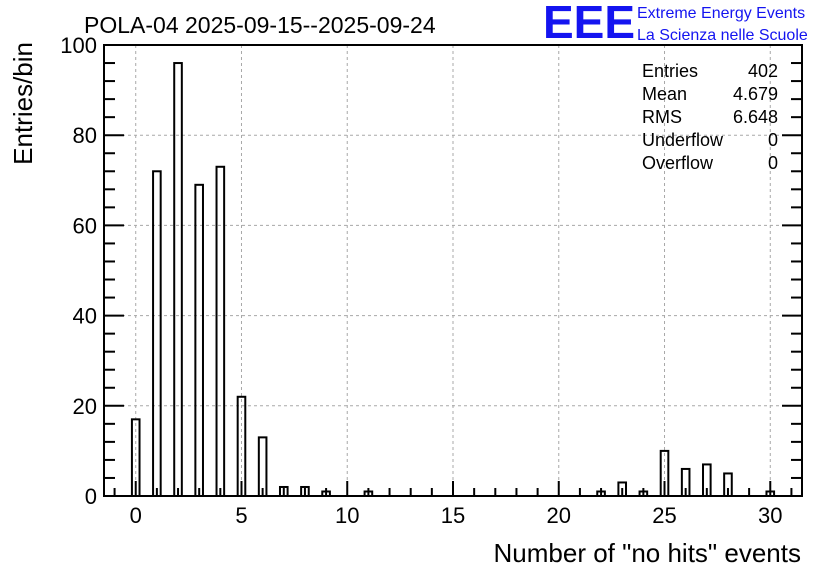 Image resolution: width=836 pixels, height=572 pixels. Describe the element at coordinates (347, 515) in the screenshot. I see `x-tick-label: 10` at that location.